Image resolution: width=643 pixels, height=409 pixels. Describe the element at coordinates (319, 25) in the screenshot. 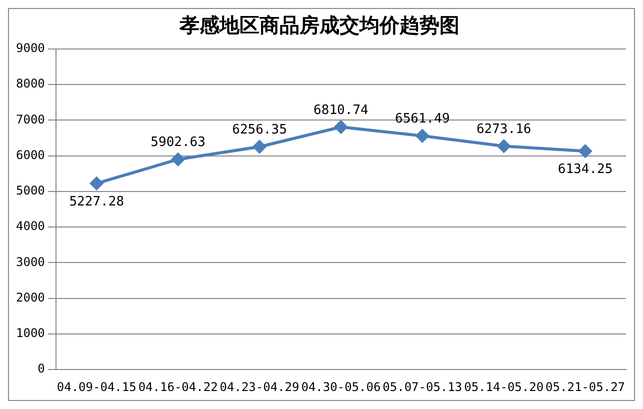

I see `chart-title: 孝感地区商品房成交均价趋势图` at that location.